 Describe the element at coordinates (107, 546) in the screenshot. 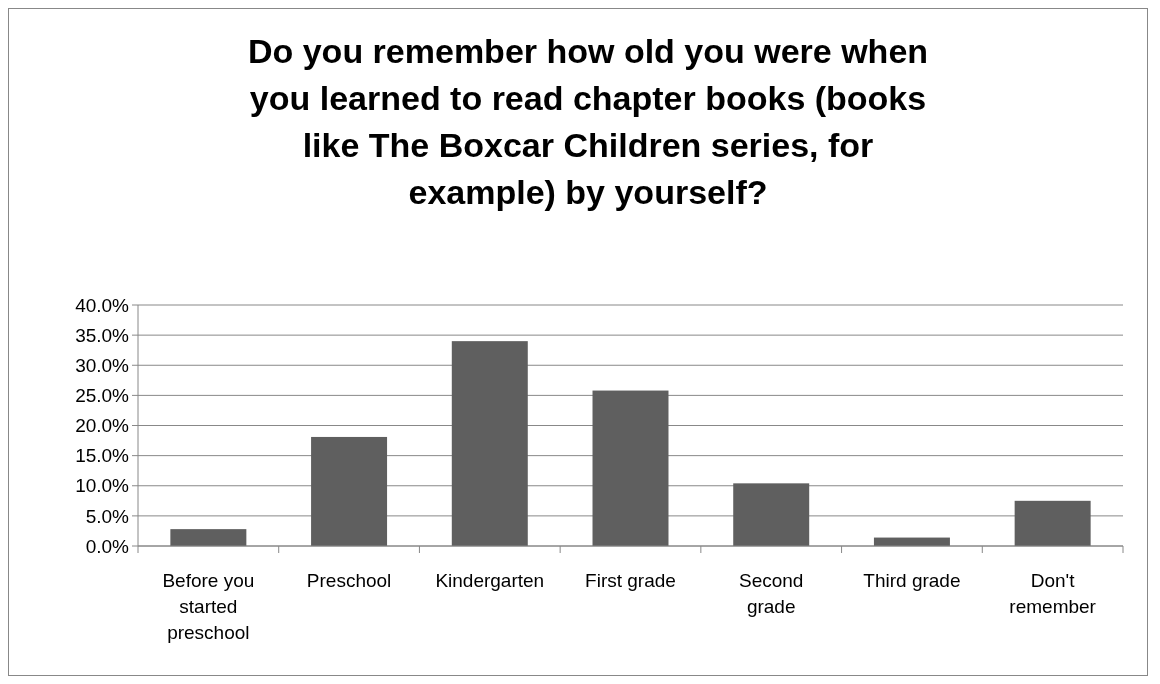

I see `y-tick-label: 0.0%` at that location.